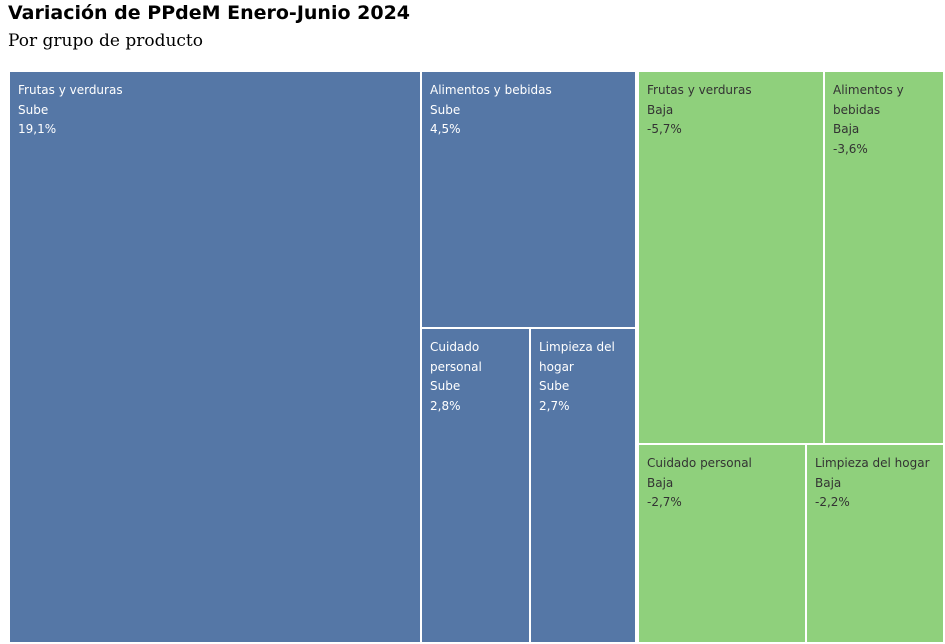  I want to click on tile-value-label: -3,6%, so click(850, 148).